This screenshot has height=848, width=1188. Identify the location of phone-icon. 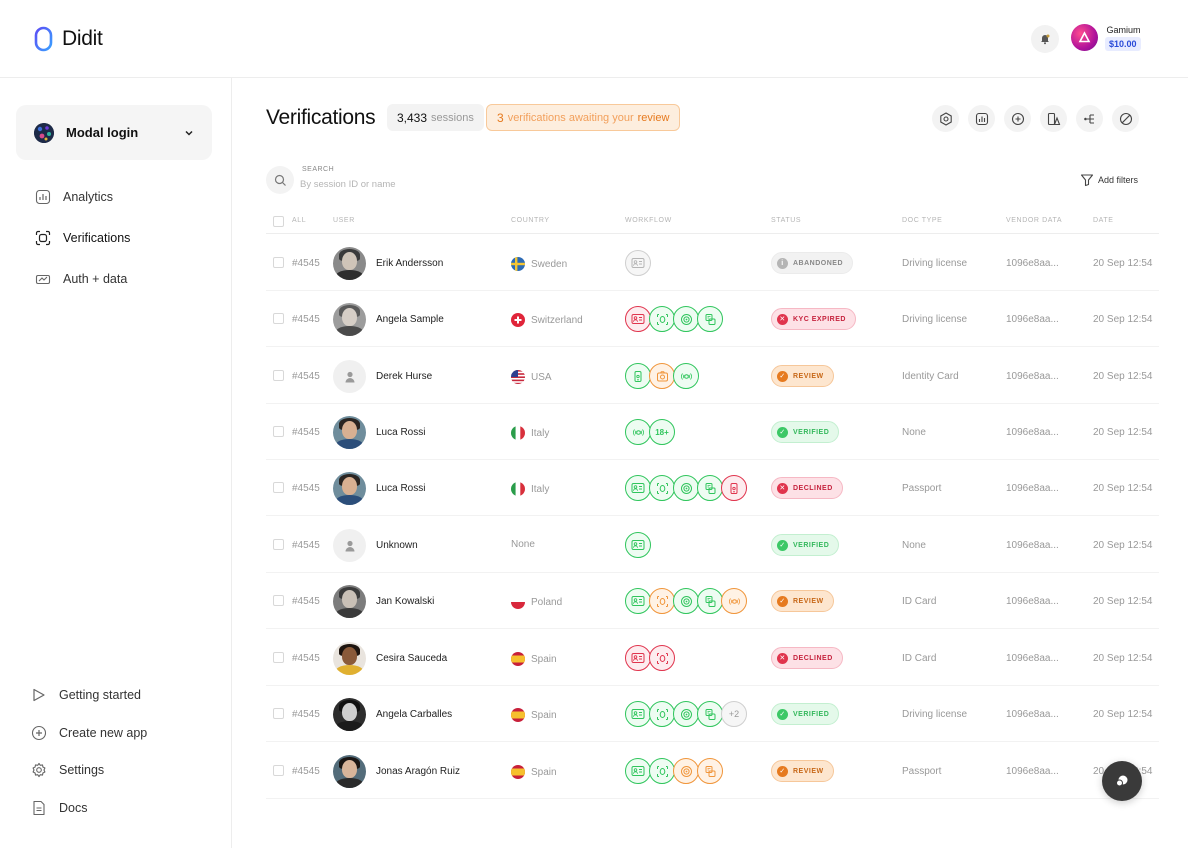
(734, 488).